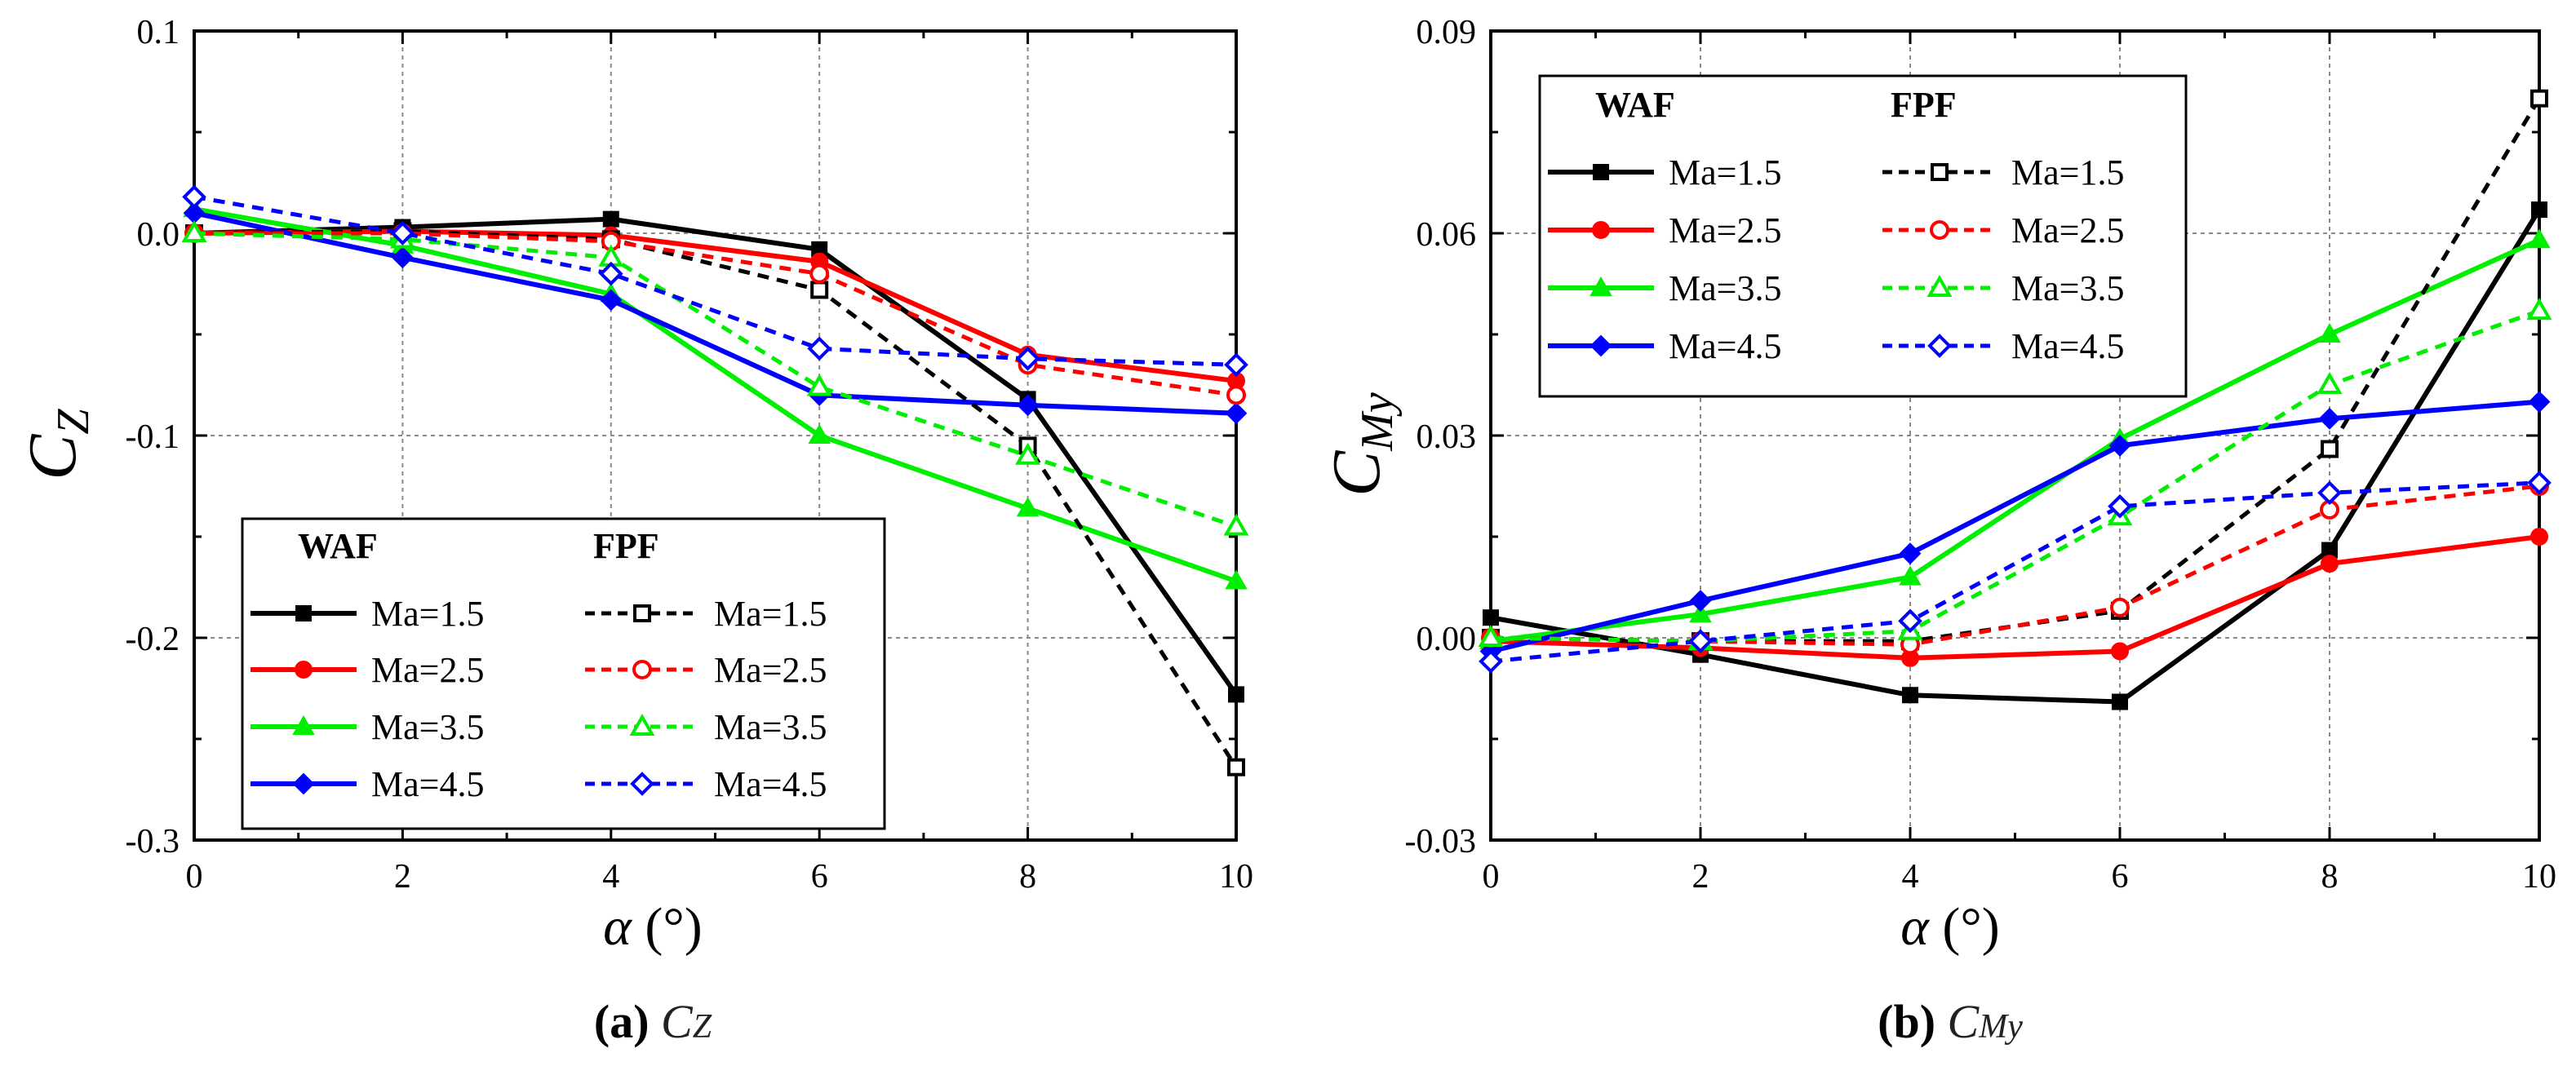  What do you see at coordinates (770, 614) in the screenshot?
I see `cz-legend-label: Ma=1.5` at bounding box center [770, 614].